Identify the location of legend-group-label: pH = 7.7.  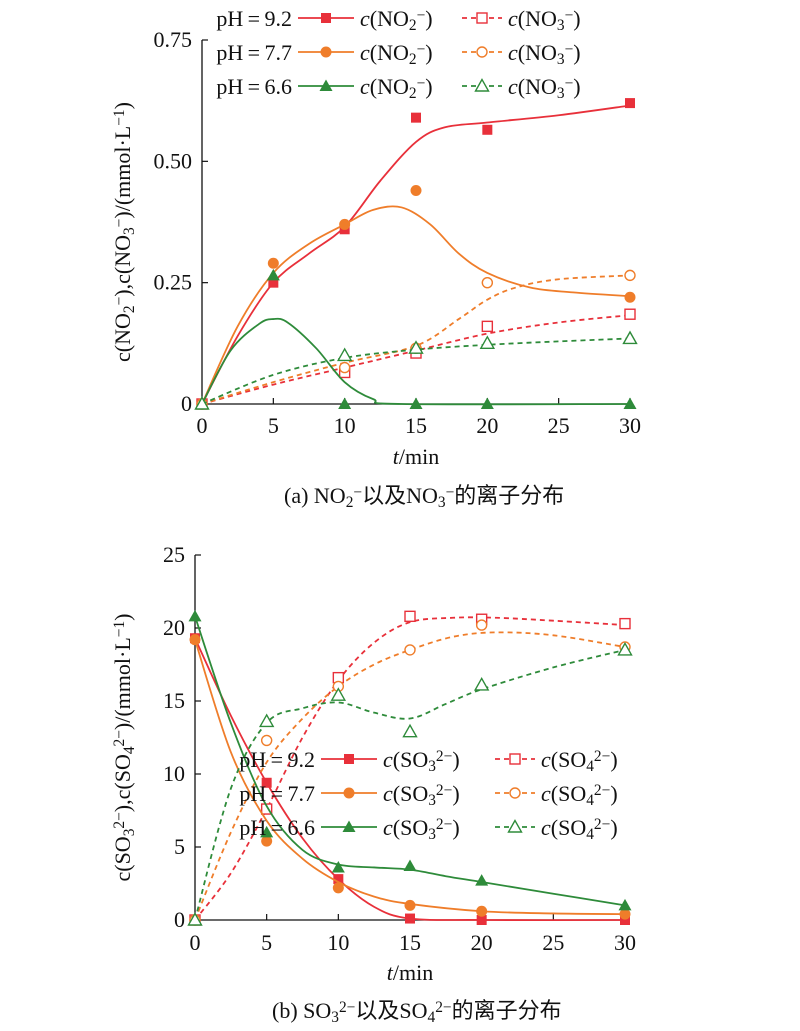
(254, 52).